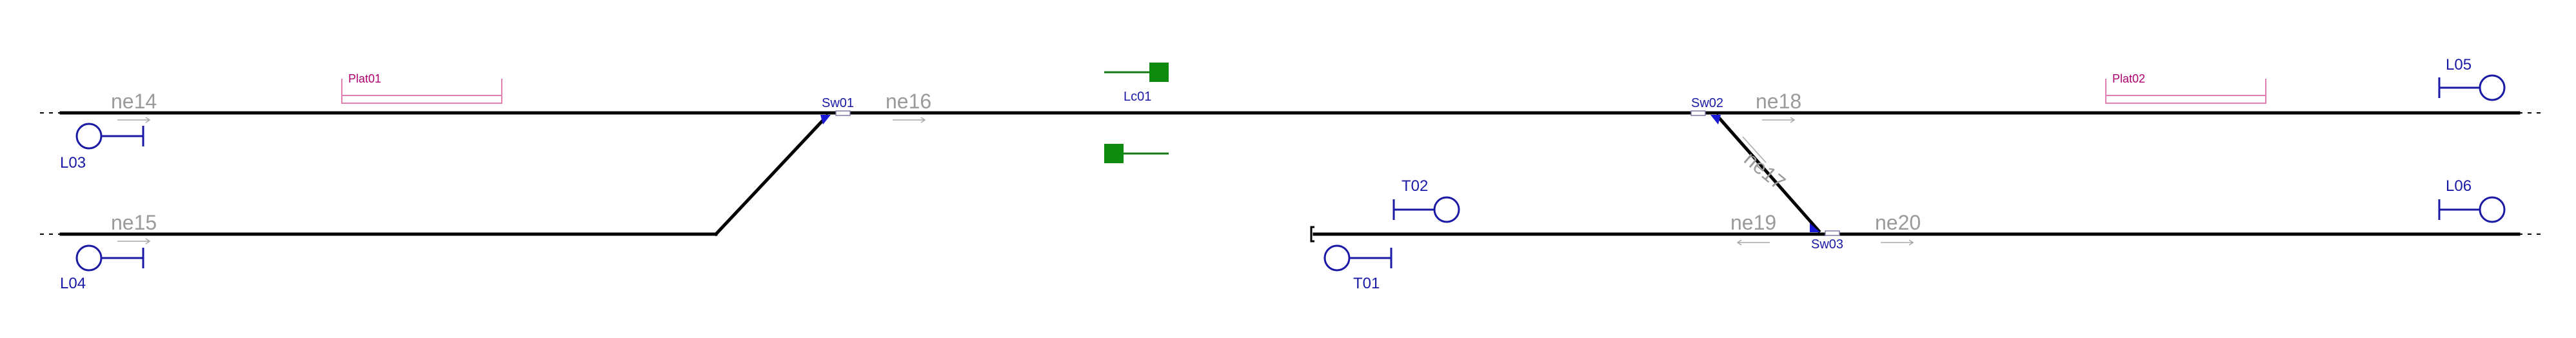 The image size is (2576, 338). Describe the element at coordinates (1753, 242) in the screenshot. I see `direction-arrow-ne19` at that location.